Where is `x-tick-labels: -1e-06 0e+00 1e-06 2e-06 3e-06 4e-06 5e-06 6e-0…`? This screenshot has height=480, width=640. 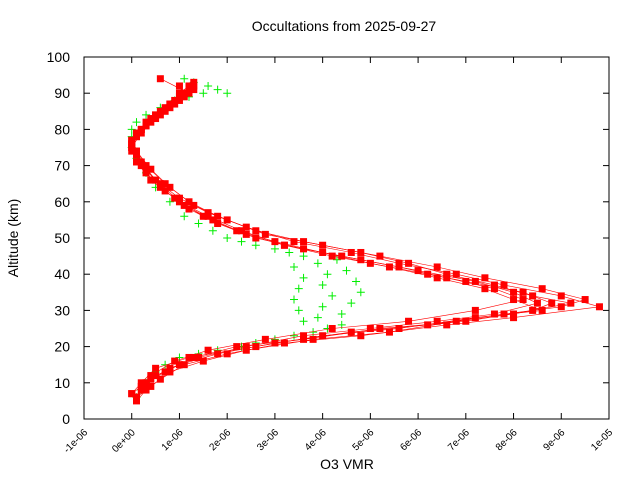 x-tick-labels: -1e-06 0e+00 1e-06 2e-06 3e-06 4e-06 5e-06 6e-0… is located at coordinates (339, 441).